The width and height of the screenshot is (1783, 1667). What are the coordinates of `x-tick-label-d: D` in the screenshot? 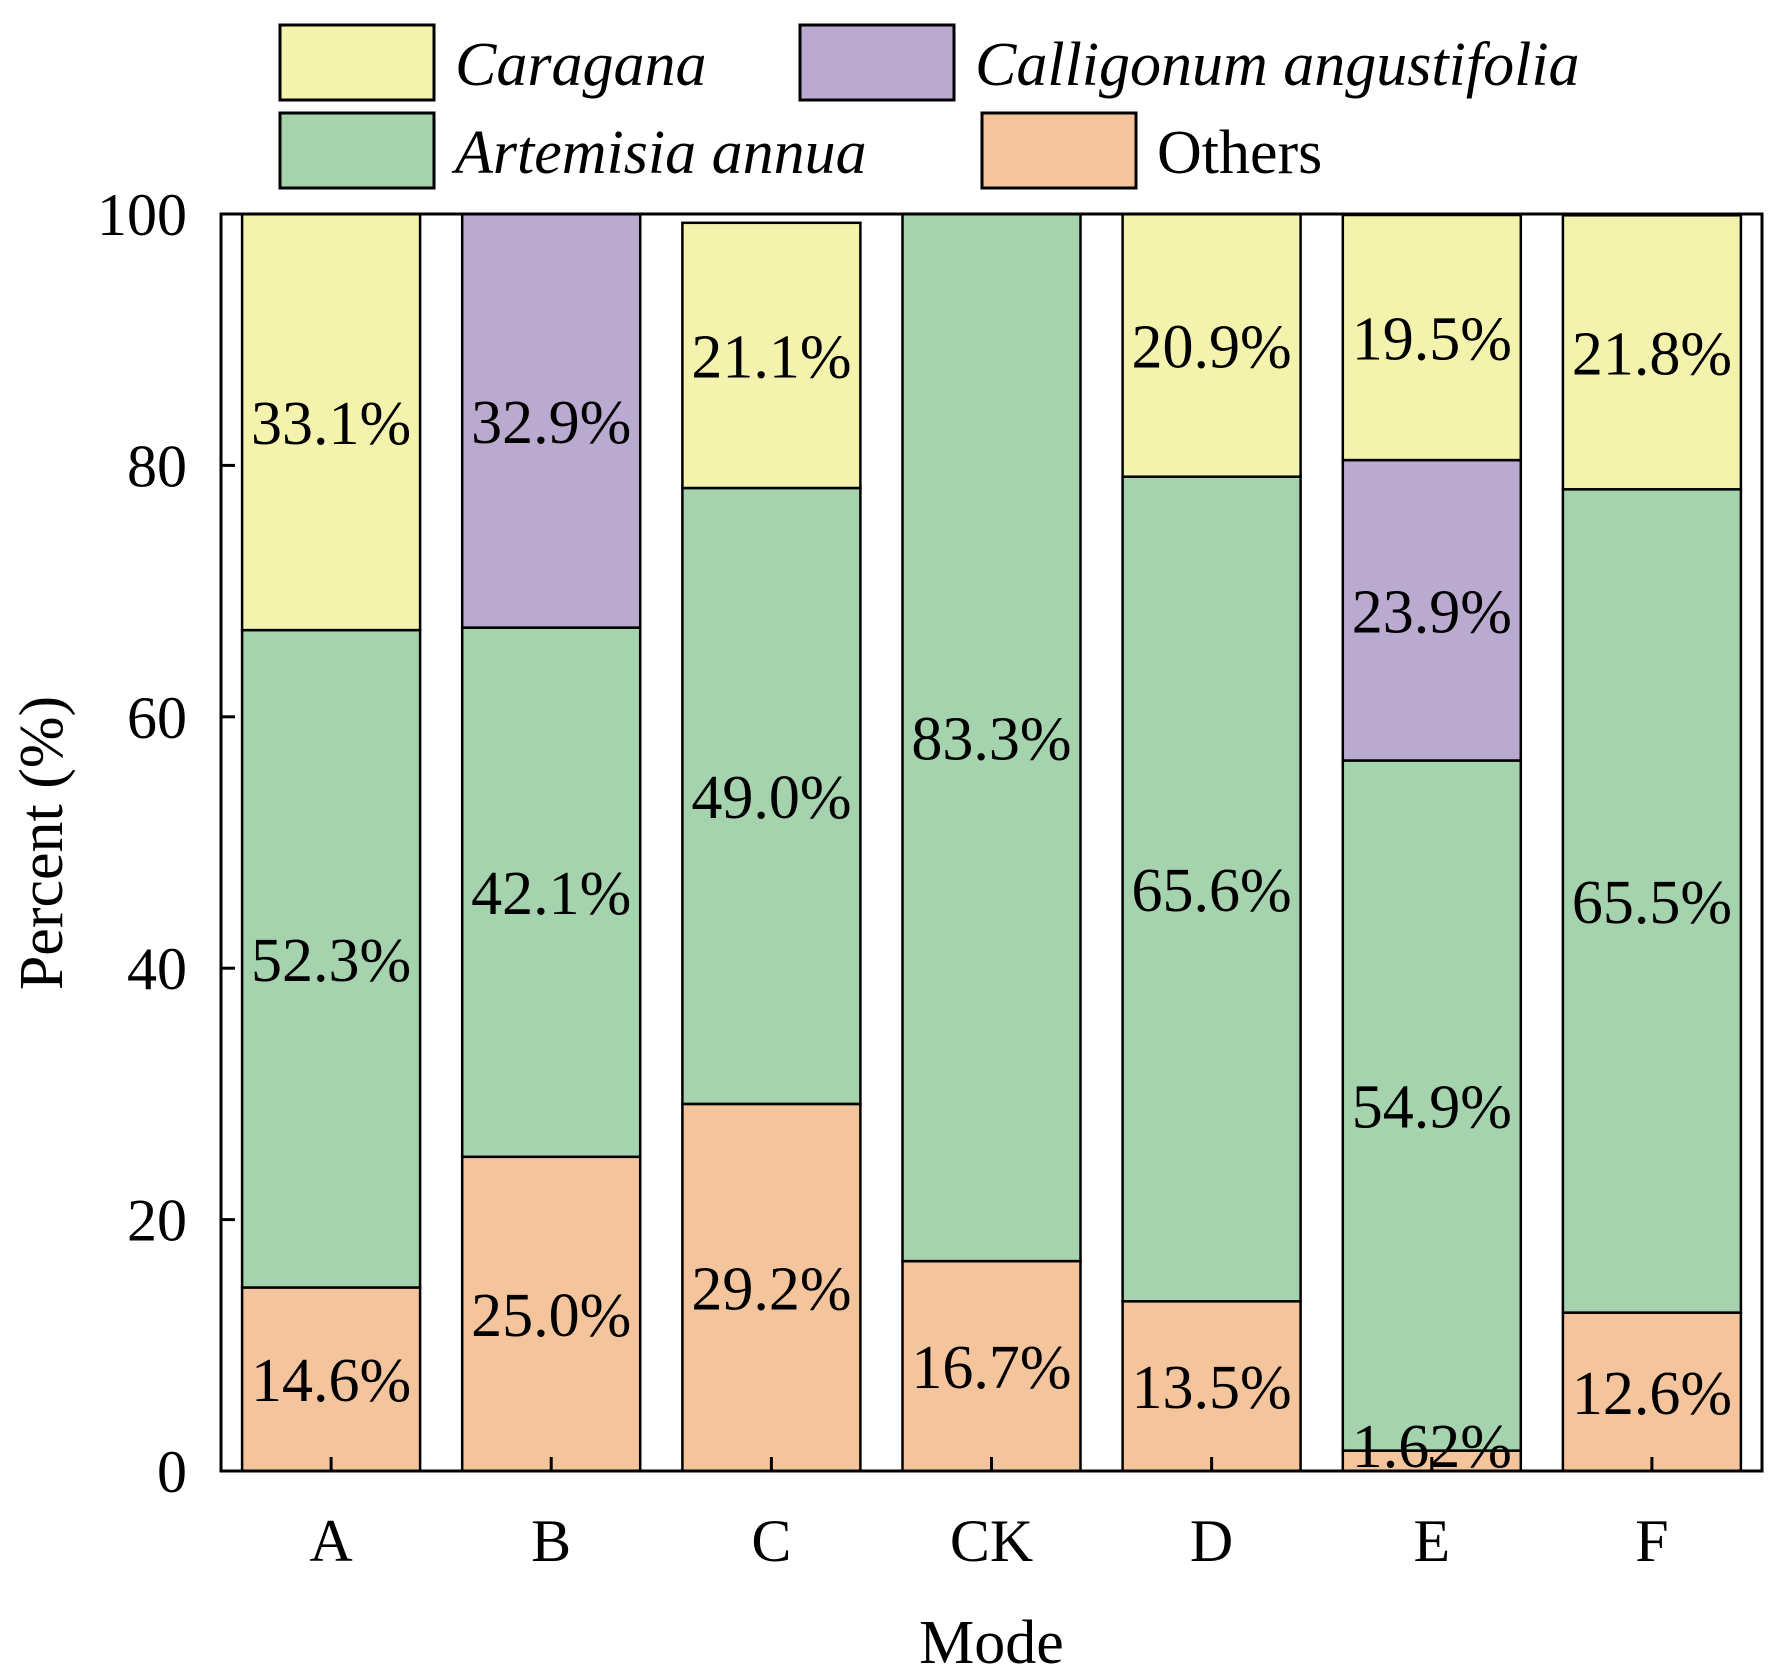 It's located at (1211, 1541).